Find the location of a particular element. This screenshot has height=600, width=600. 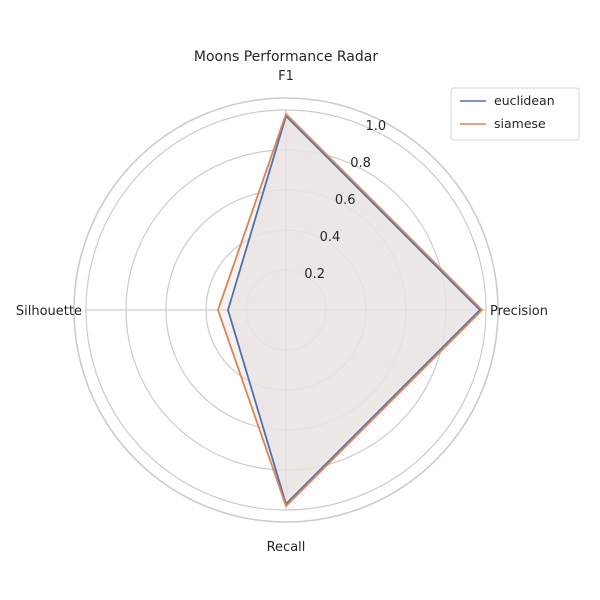

legend: euclidean siamese is located at coordinates (515, 114).